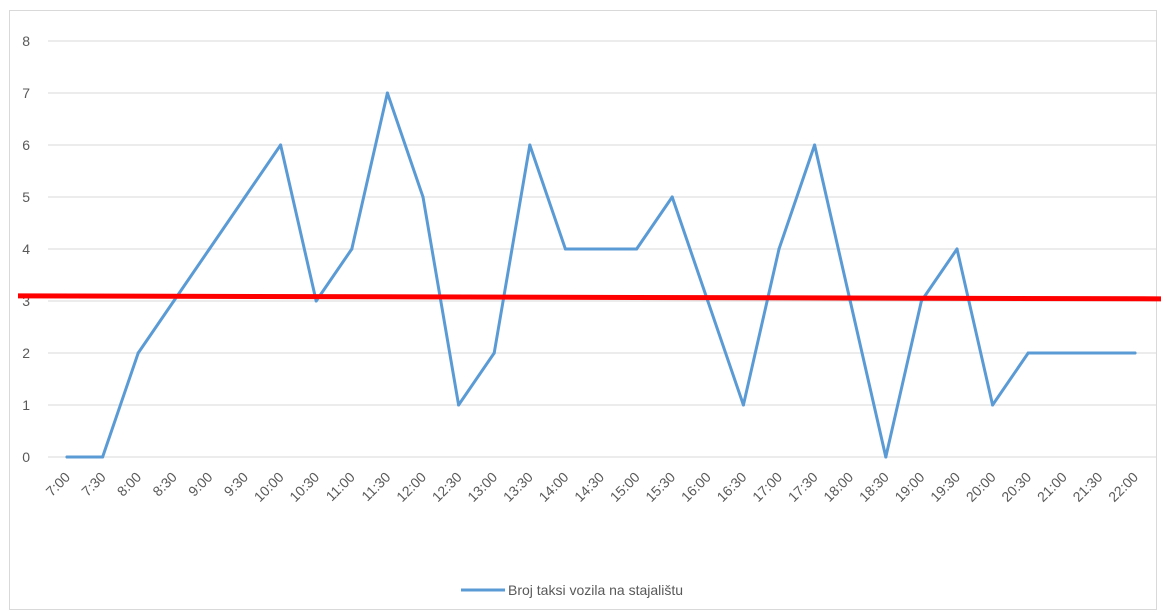 Image resolution: width=1161 pixels, height=614 pixels. I want to click on x-tick-label-10: 12:00, so click(411, 487).